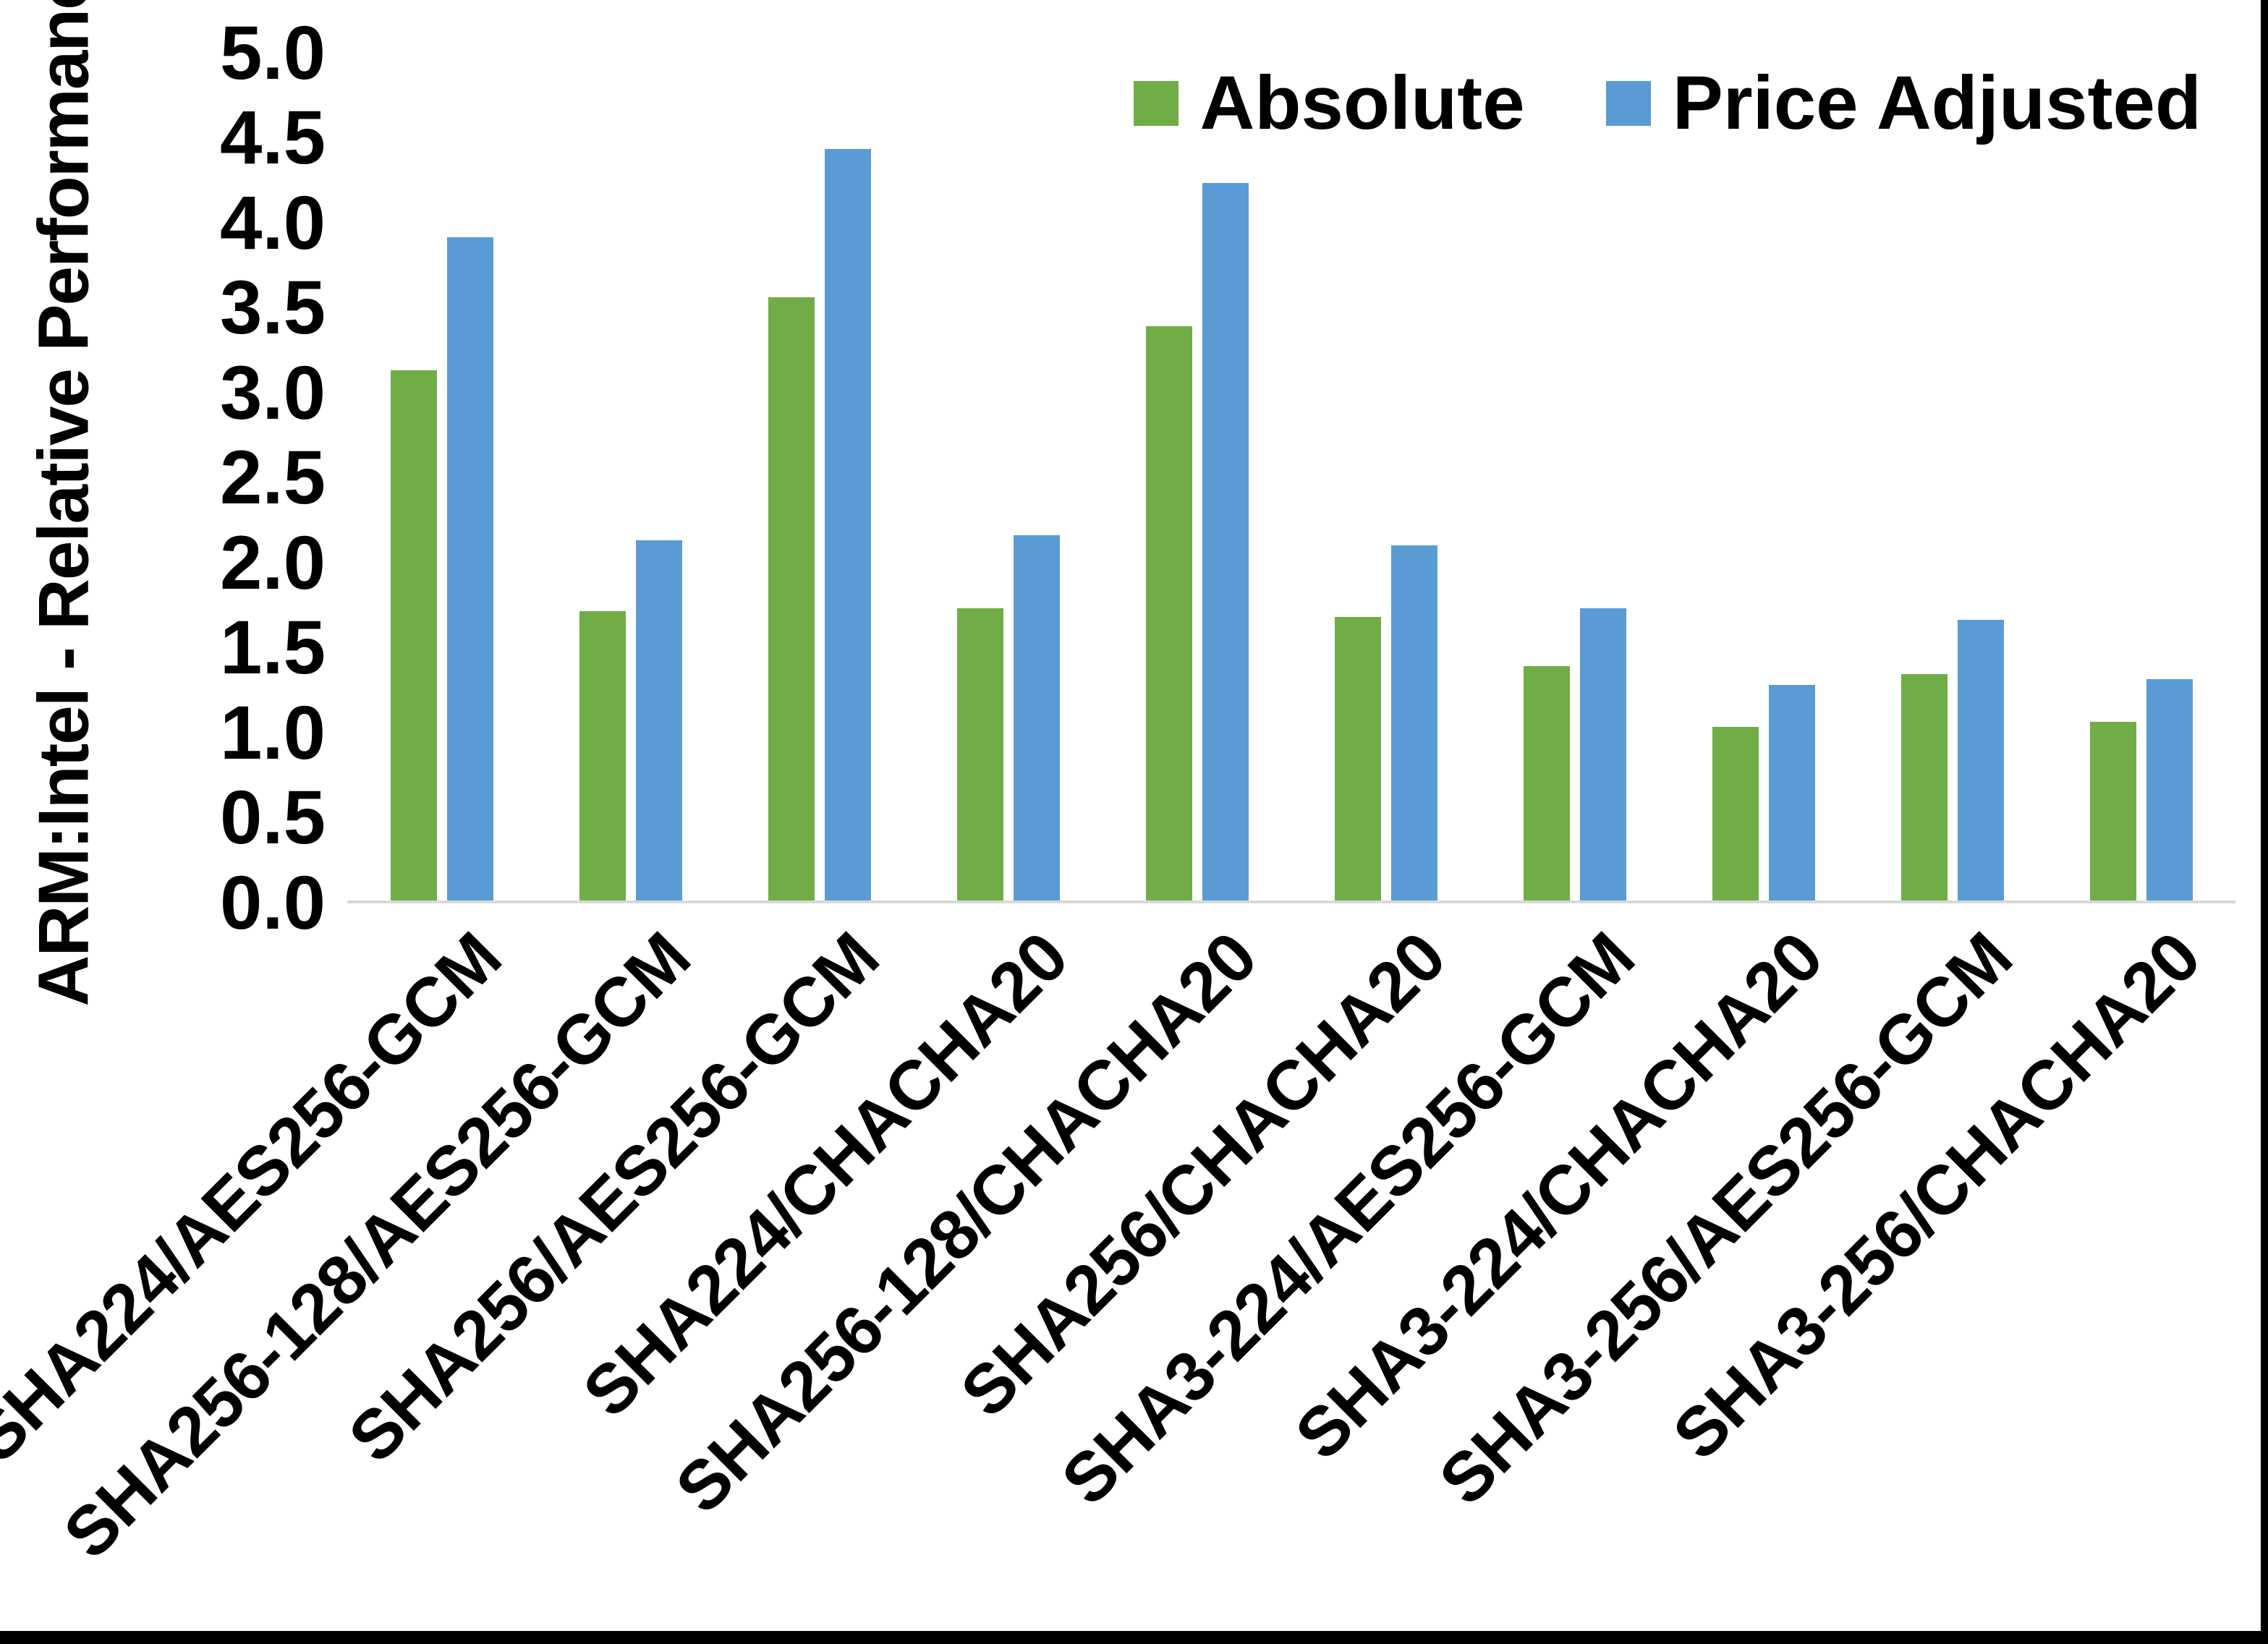 Image resolution: width=2268 pixels, height=1644 pixels. I want to click on bar-price-adjusted-sha224-aes256-gcm, so click(470, 568).